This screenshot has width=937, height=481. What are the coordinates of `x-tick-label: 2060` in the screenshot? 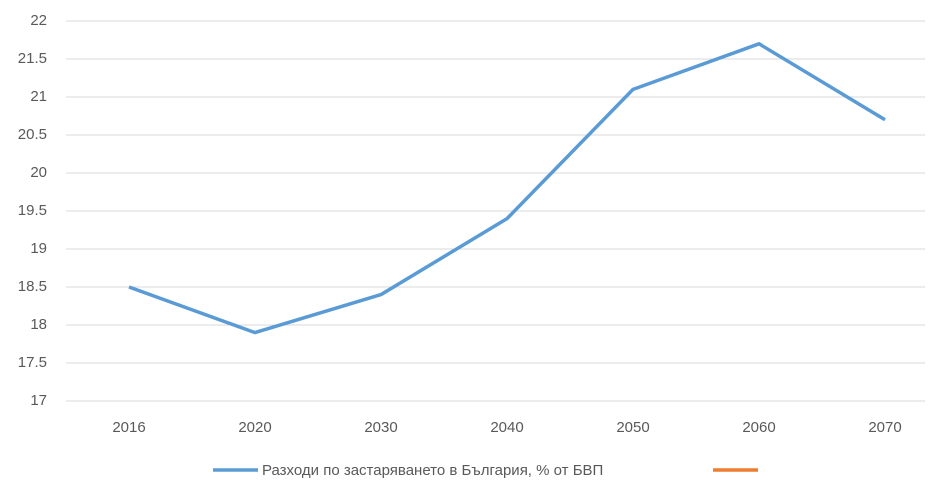 It's located at (758, 427).